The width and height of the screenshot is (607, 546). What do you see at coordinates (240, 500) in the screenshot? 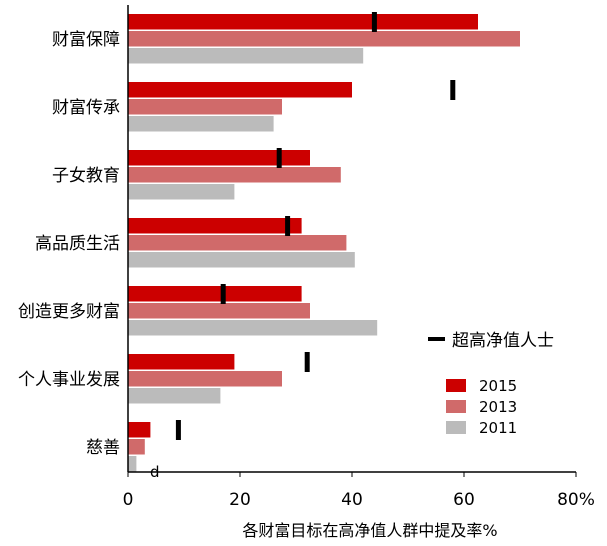
I see `x-tick-label: 20` at bounding box center [240, 500].